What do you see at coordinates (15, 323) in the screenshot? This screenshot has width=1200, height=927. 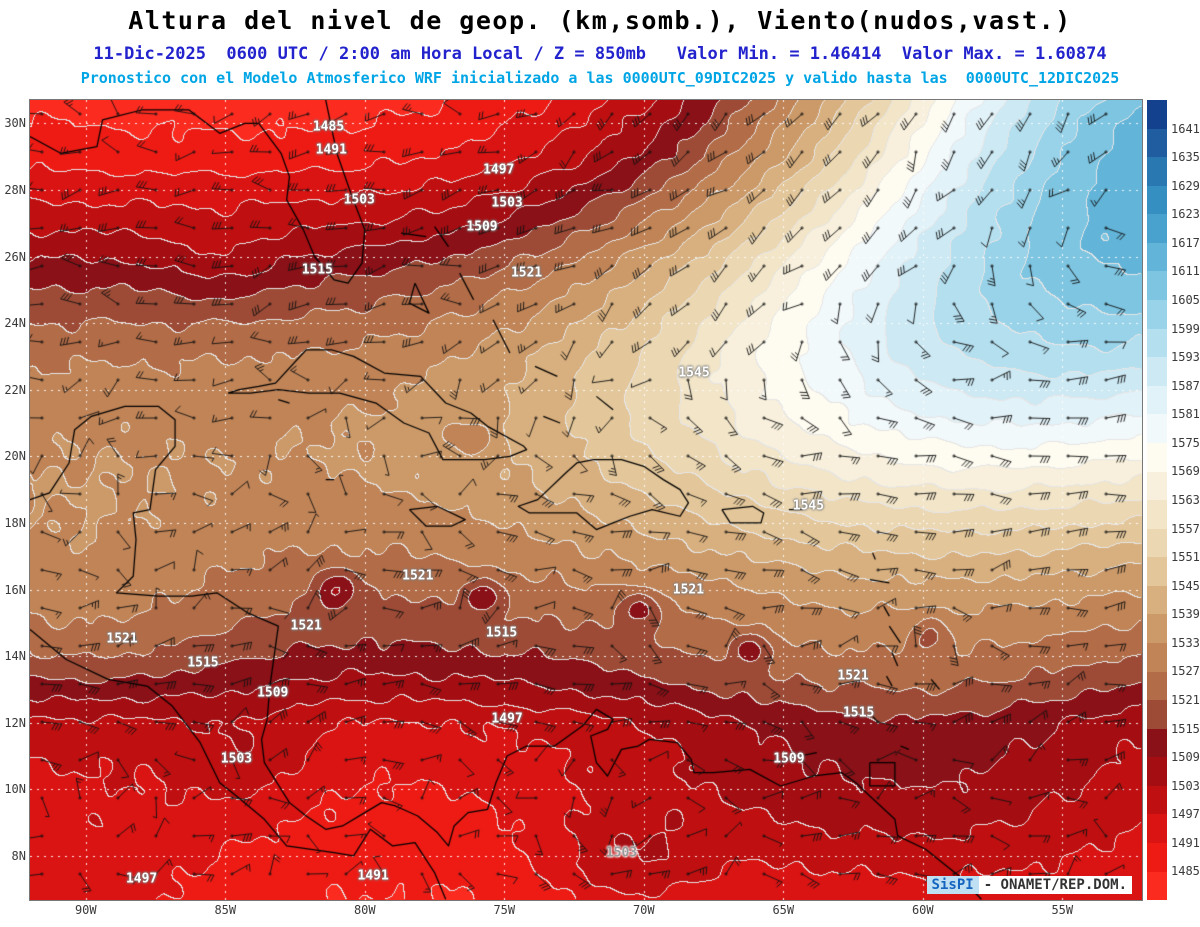 I see `lat-tick-label: 24N` at bounding box center [15, 323].